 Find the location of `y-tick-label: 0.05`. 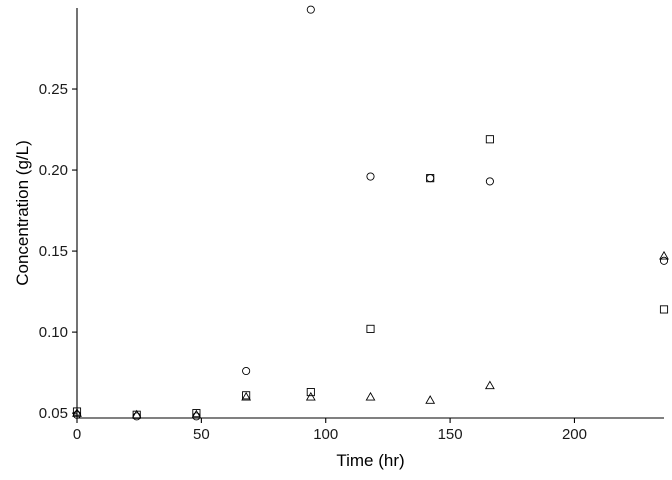

y-tick-label: 0.05 is located at coordinates (53, 413).